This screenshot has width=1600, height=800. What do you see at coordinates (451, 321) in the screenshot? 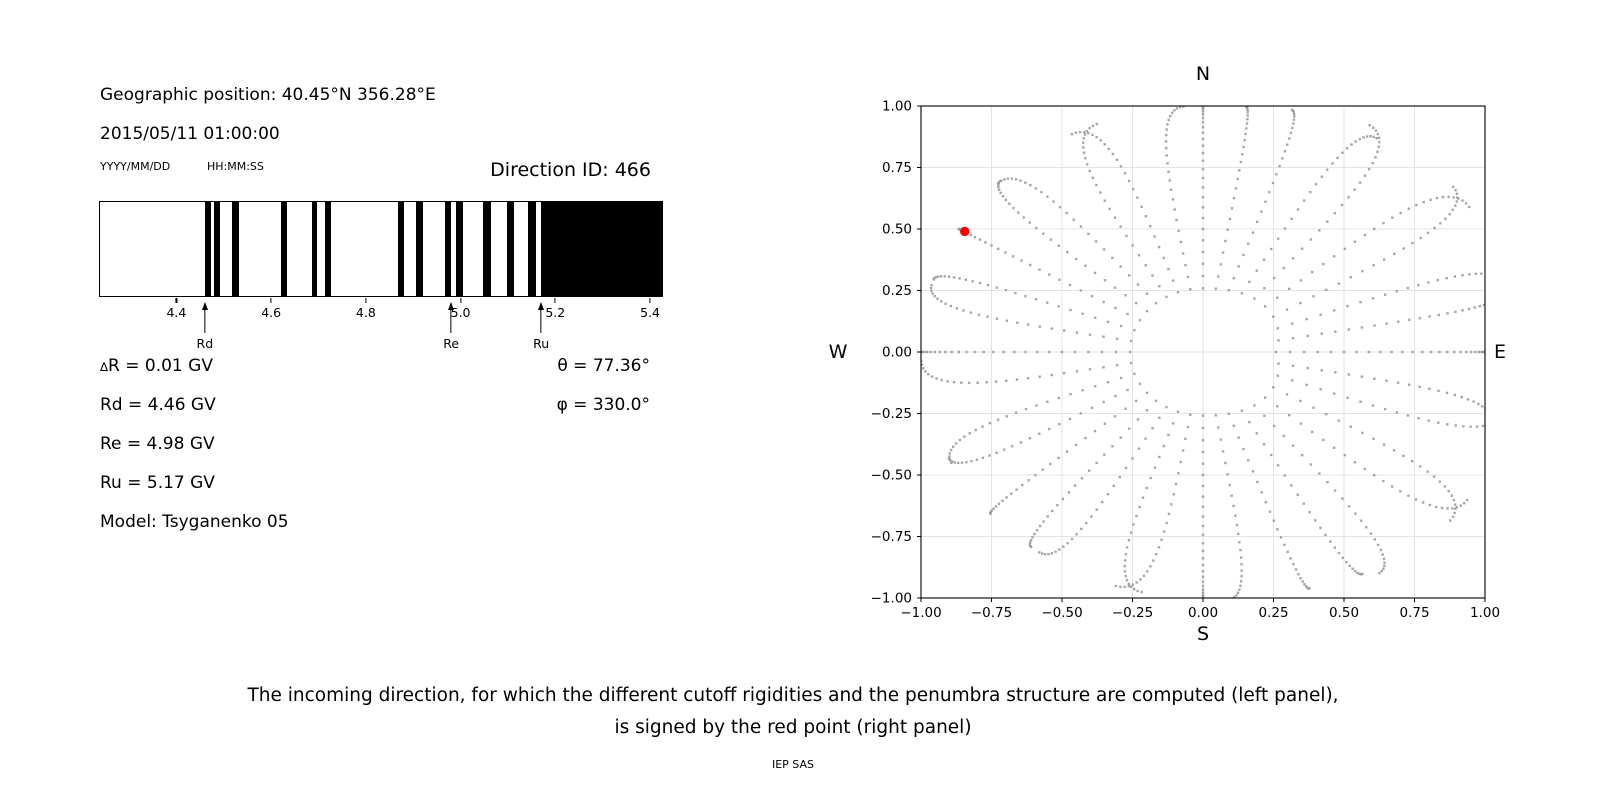
I see `marker-arrow-re` at bounding box center [451, 321].